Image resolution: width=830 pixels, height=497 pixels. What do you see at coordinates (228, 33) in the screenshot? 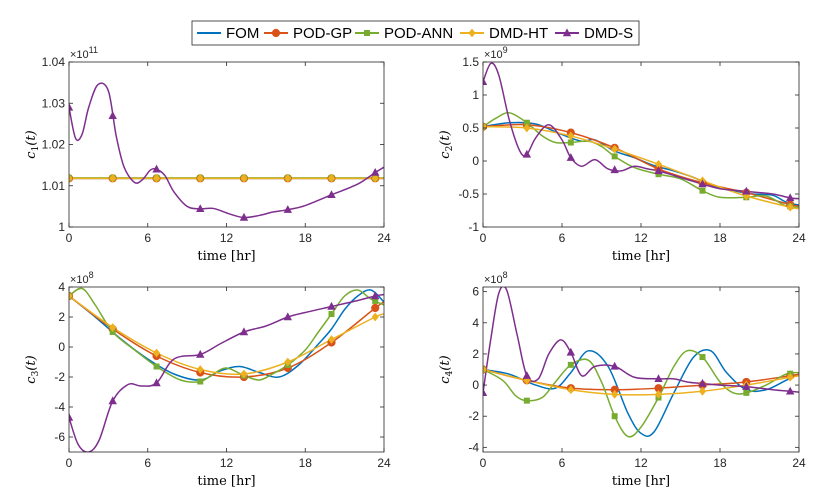
I see `legend-item-fom: FOM` at bounding box center [228, 33].